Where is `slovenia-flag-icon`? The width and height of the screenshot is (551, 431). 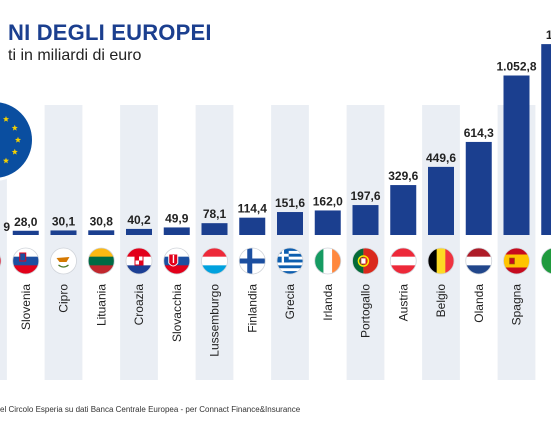 slovenia-flag-icon is located at coordinates (26, 261).